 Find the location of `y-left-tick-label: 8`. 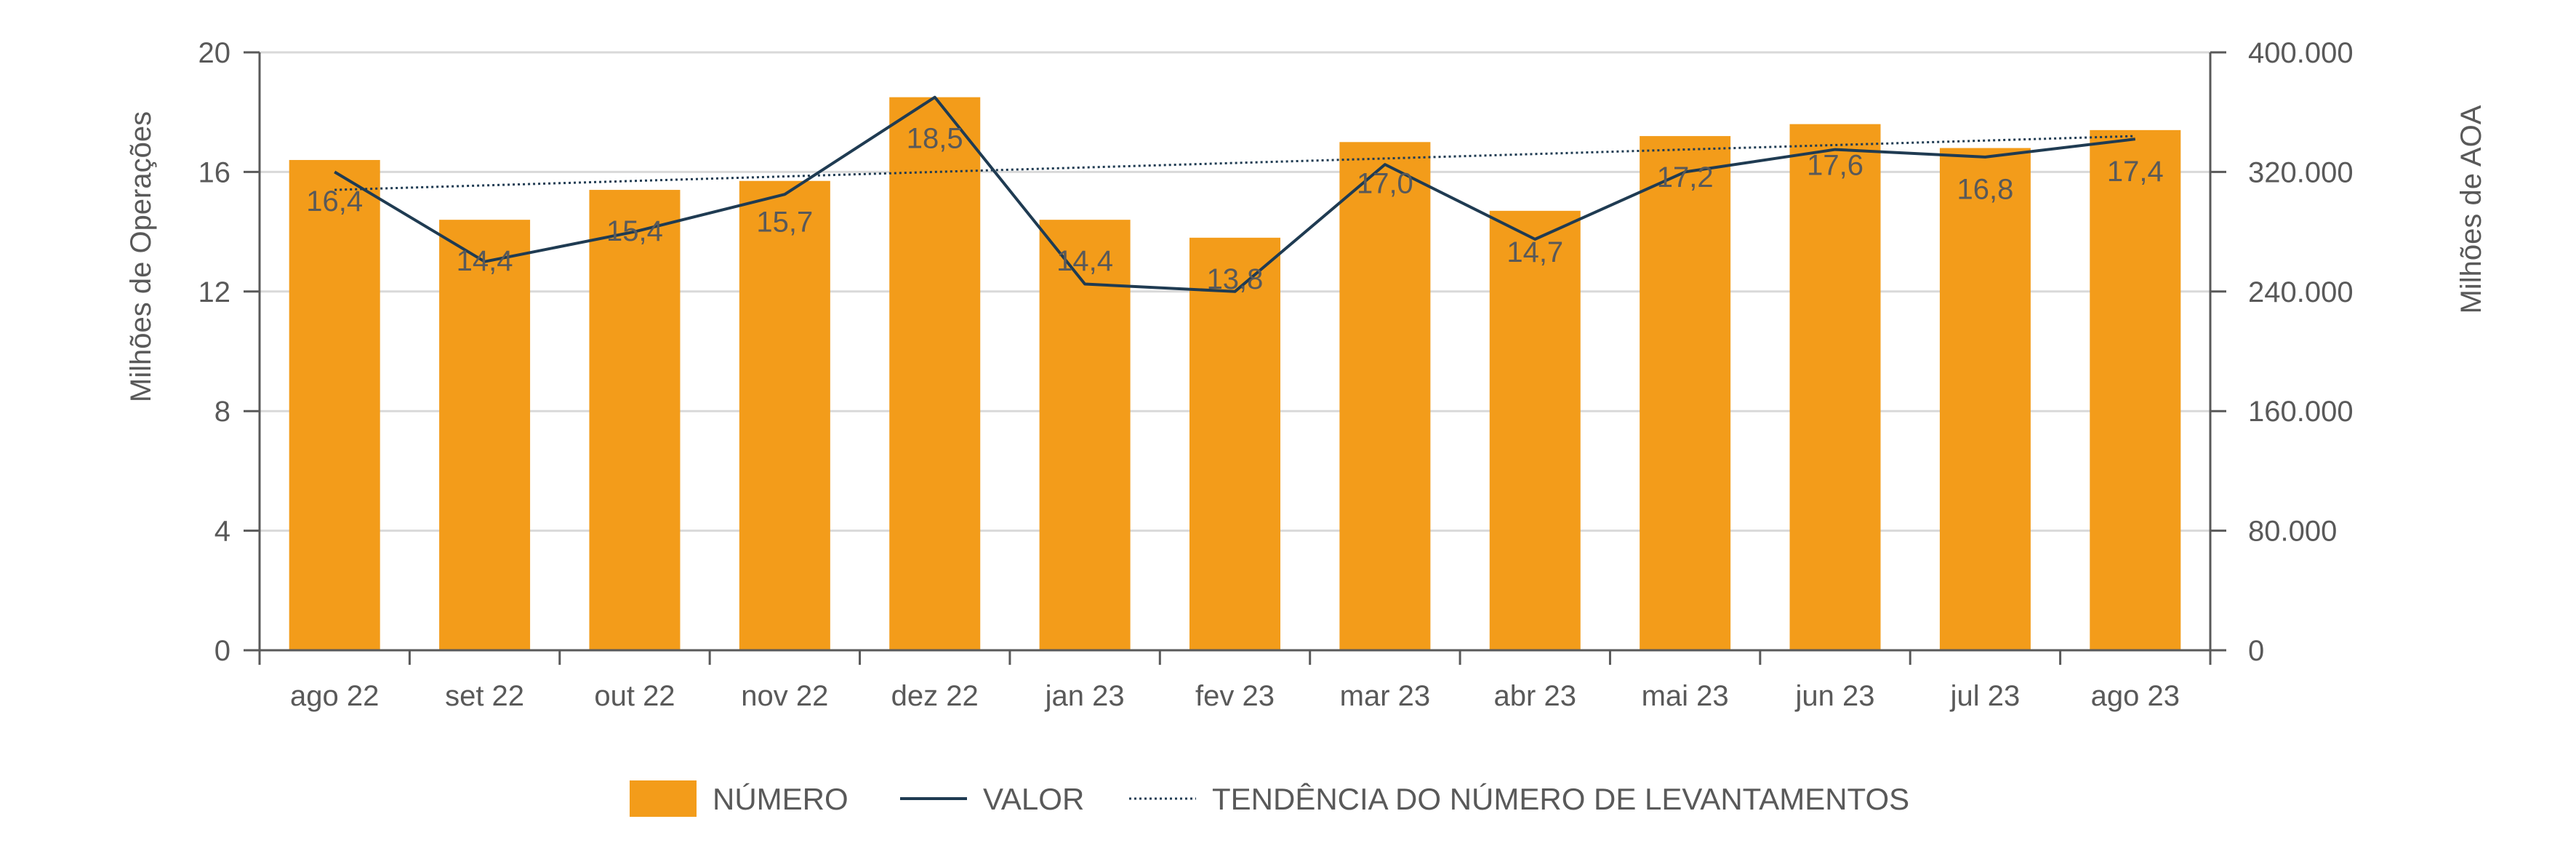

y-left-tick-label: 8 is located at coordinates (222, 412).